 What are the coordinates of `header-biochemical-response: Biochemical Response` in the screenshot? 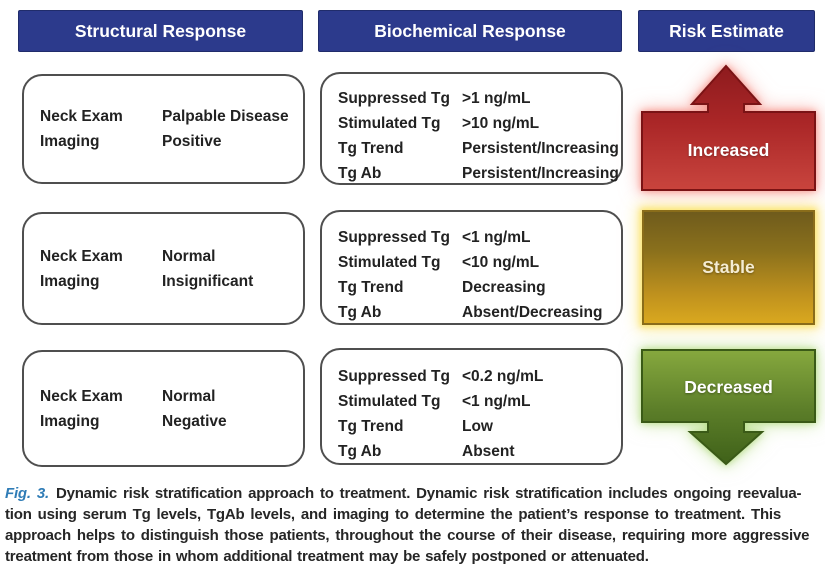 It's located at (470, 31).